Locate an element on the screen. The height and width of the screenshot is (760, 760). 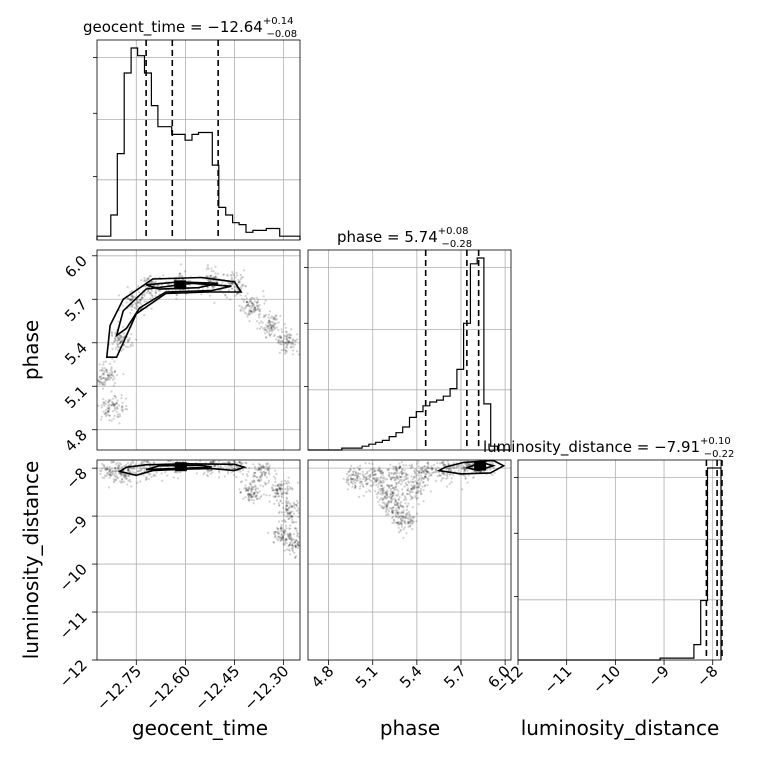
y-tick-label: 5.1 is located at coordinates (76, 397).